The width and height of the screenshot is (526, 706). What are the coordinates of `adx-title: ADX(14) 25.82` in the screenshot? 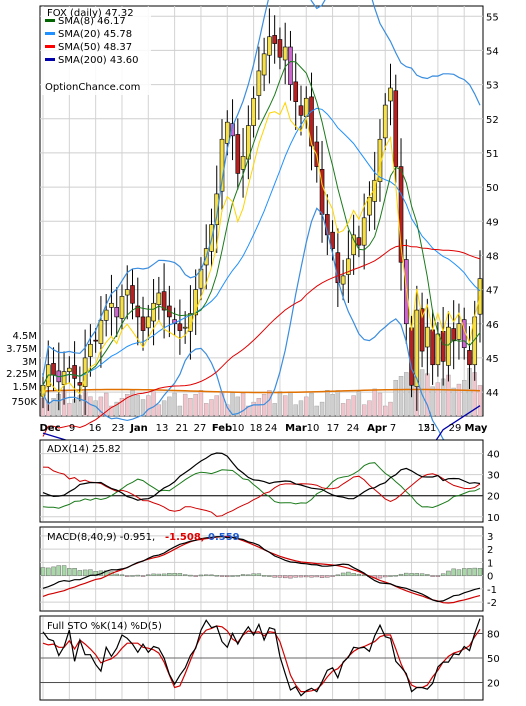 It's located at (84, 449).